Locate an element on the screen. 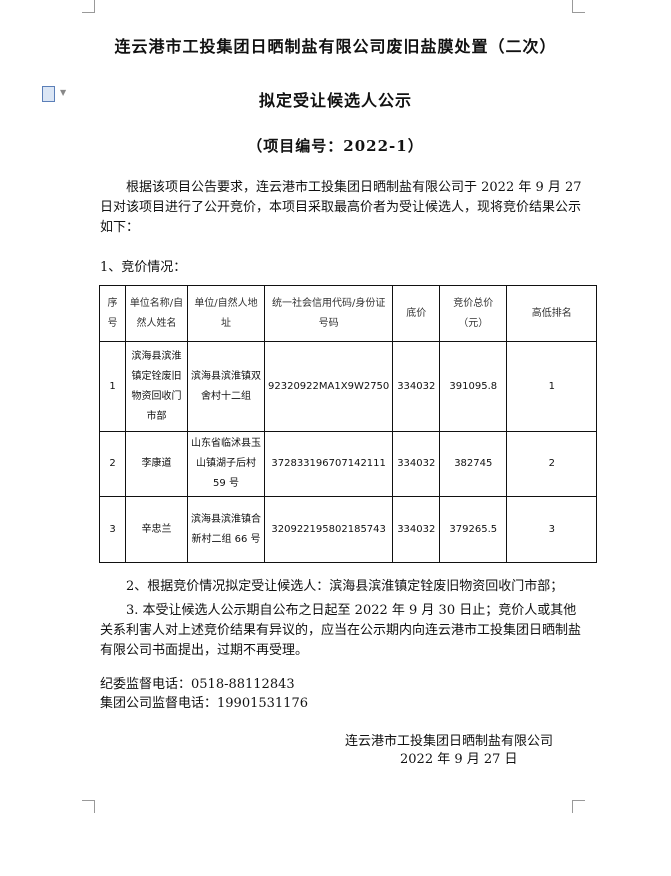  header-cell: 底价 is located at coordinates (416, 313).